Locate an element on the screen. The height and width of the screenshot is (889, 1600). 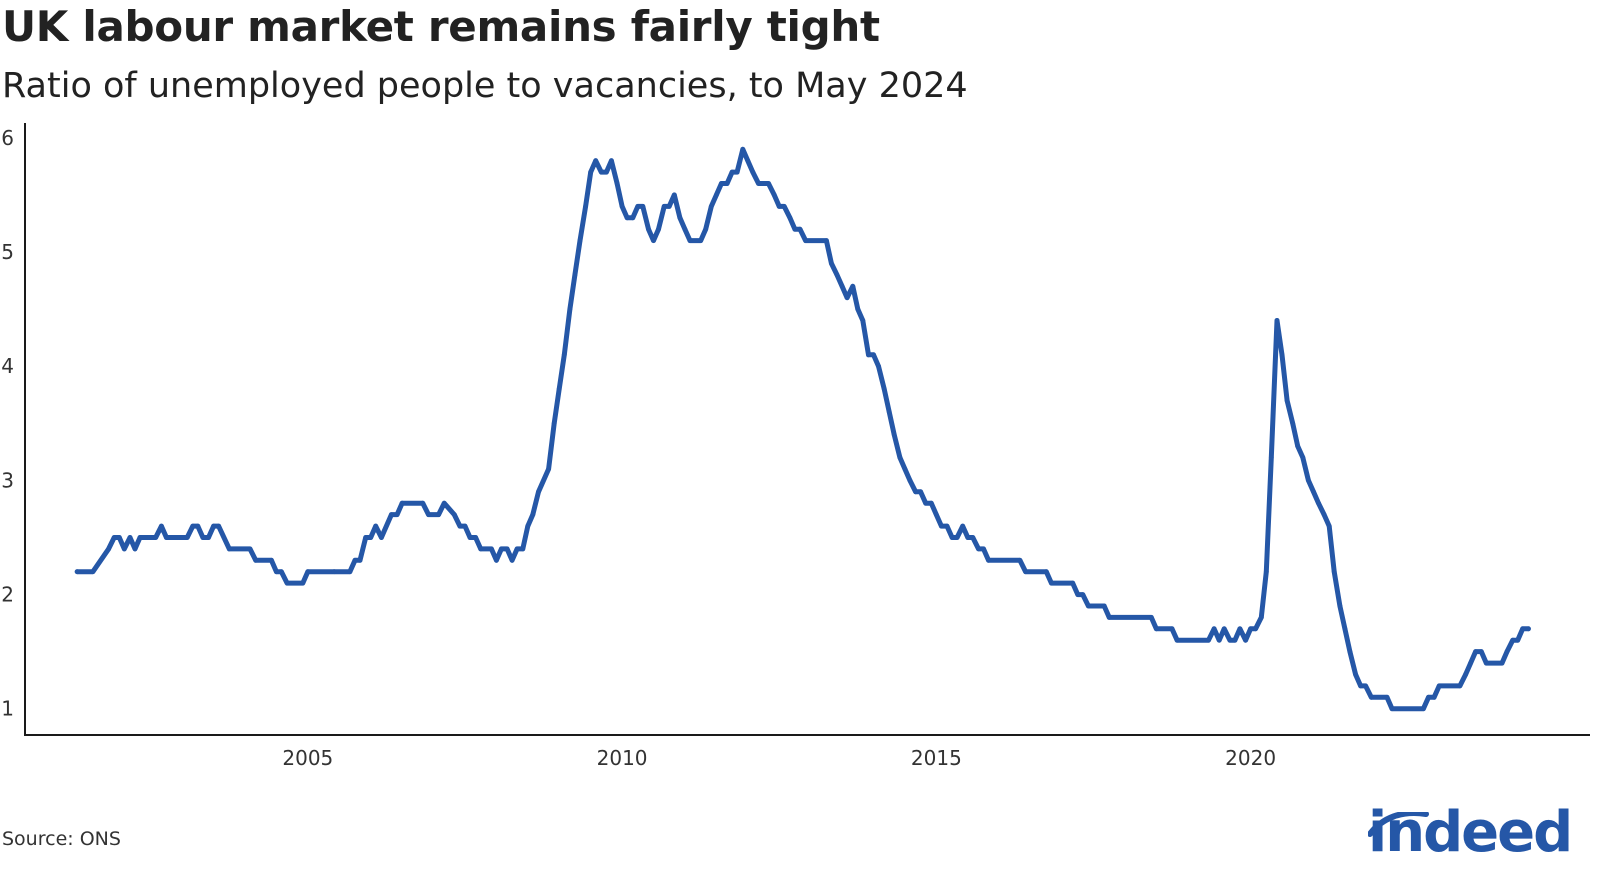
y-tick-label: 6 is located at coordinates (7, 138).